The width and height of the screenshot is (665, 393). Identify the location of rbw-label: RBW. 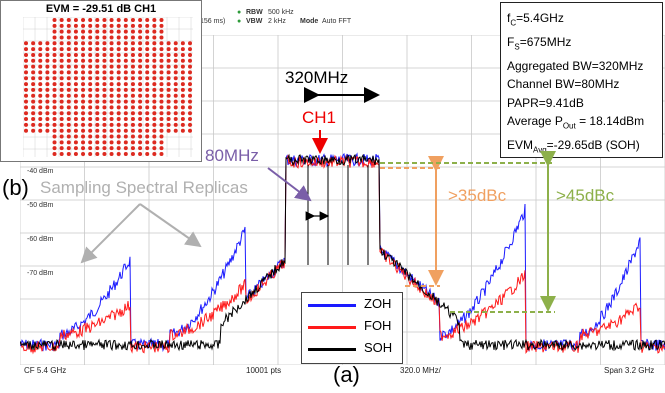
(254, 12).